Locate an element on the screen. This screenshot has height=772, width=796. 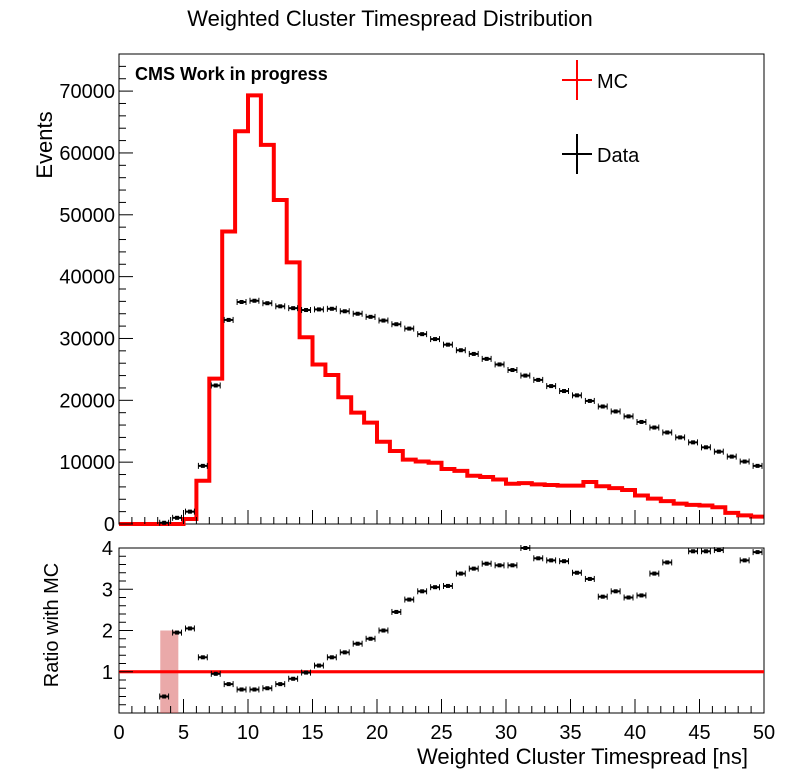
x-tick-label: 5 is located at coordinates (183, 733).